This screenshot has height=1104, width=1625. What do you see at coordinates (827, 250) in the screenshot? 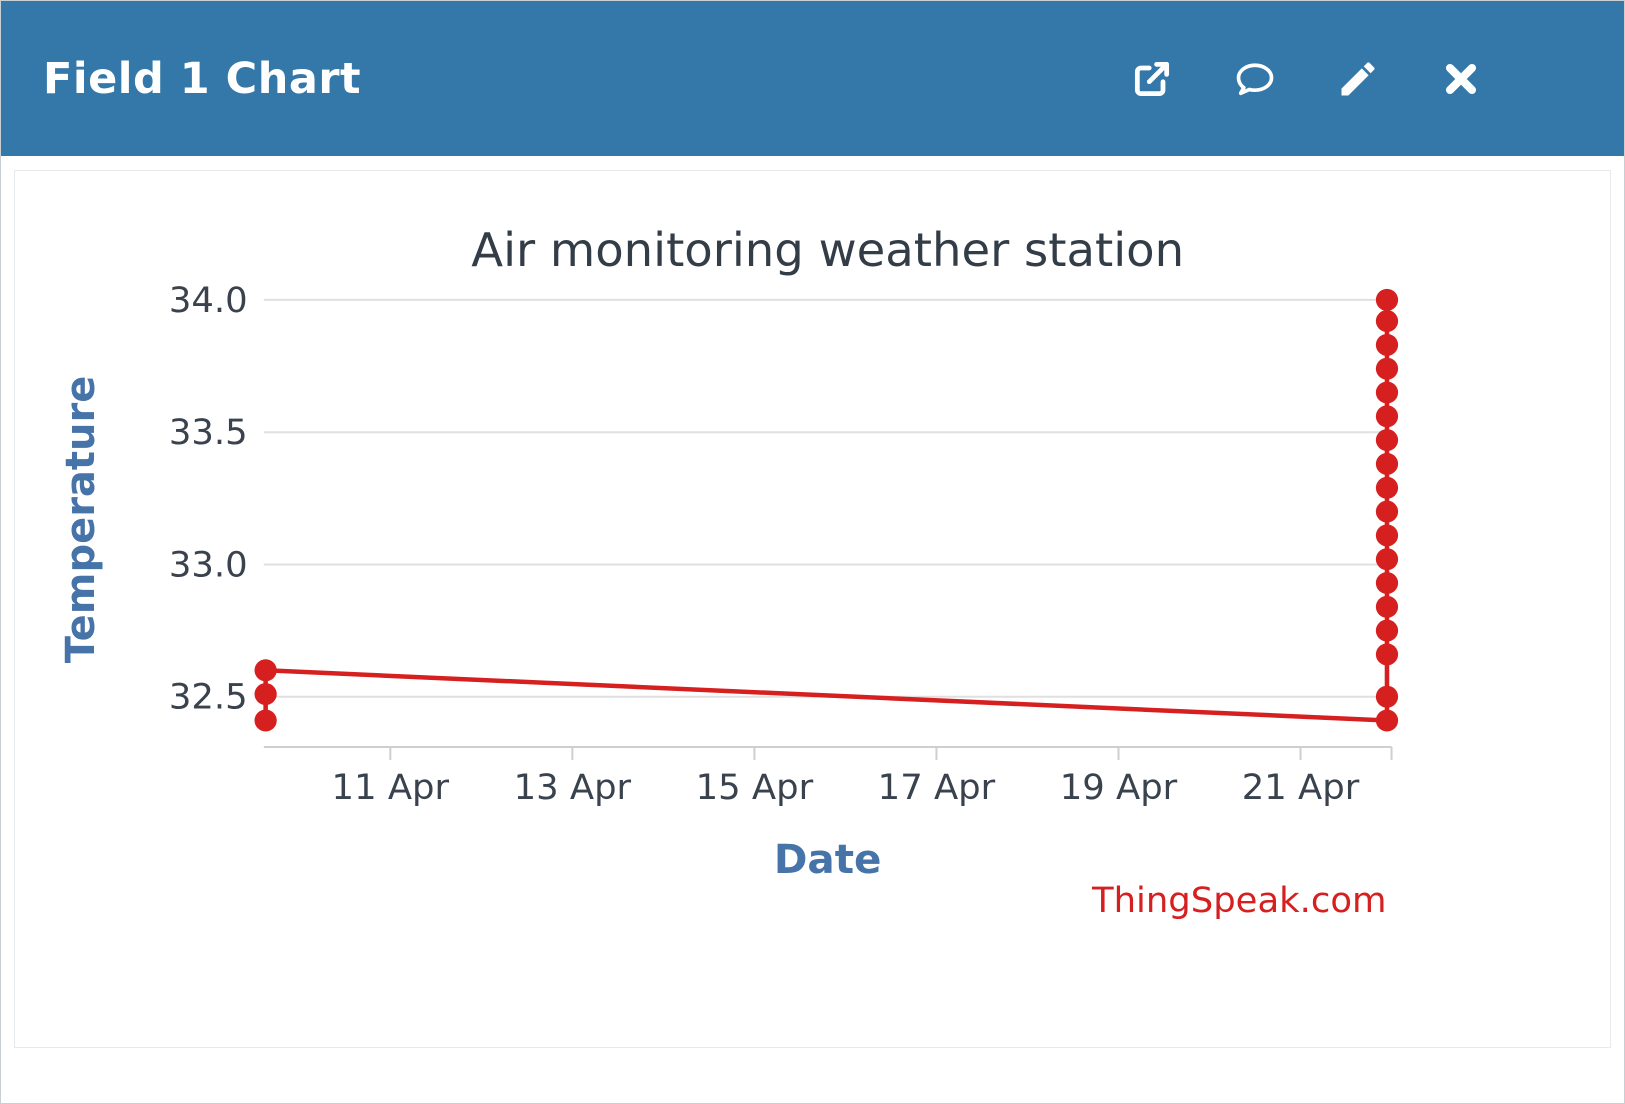
I see `chart-title: Air monitoring weather station` at bounding box center [827, 250].